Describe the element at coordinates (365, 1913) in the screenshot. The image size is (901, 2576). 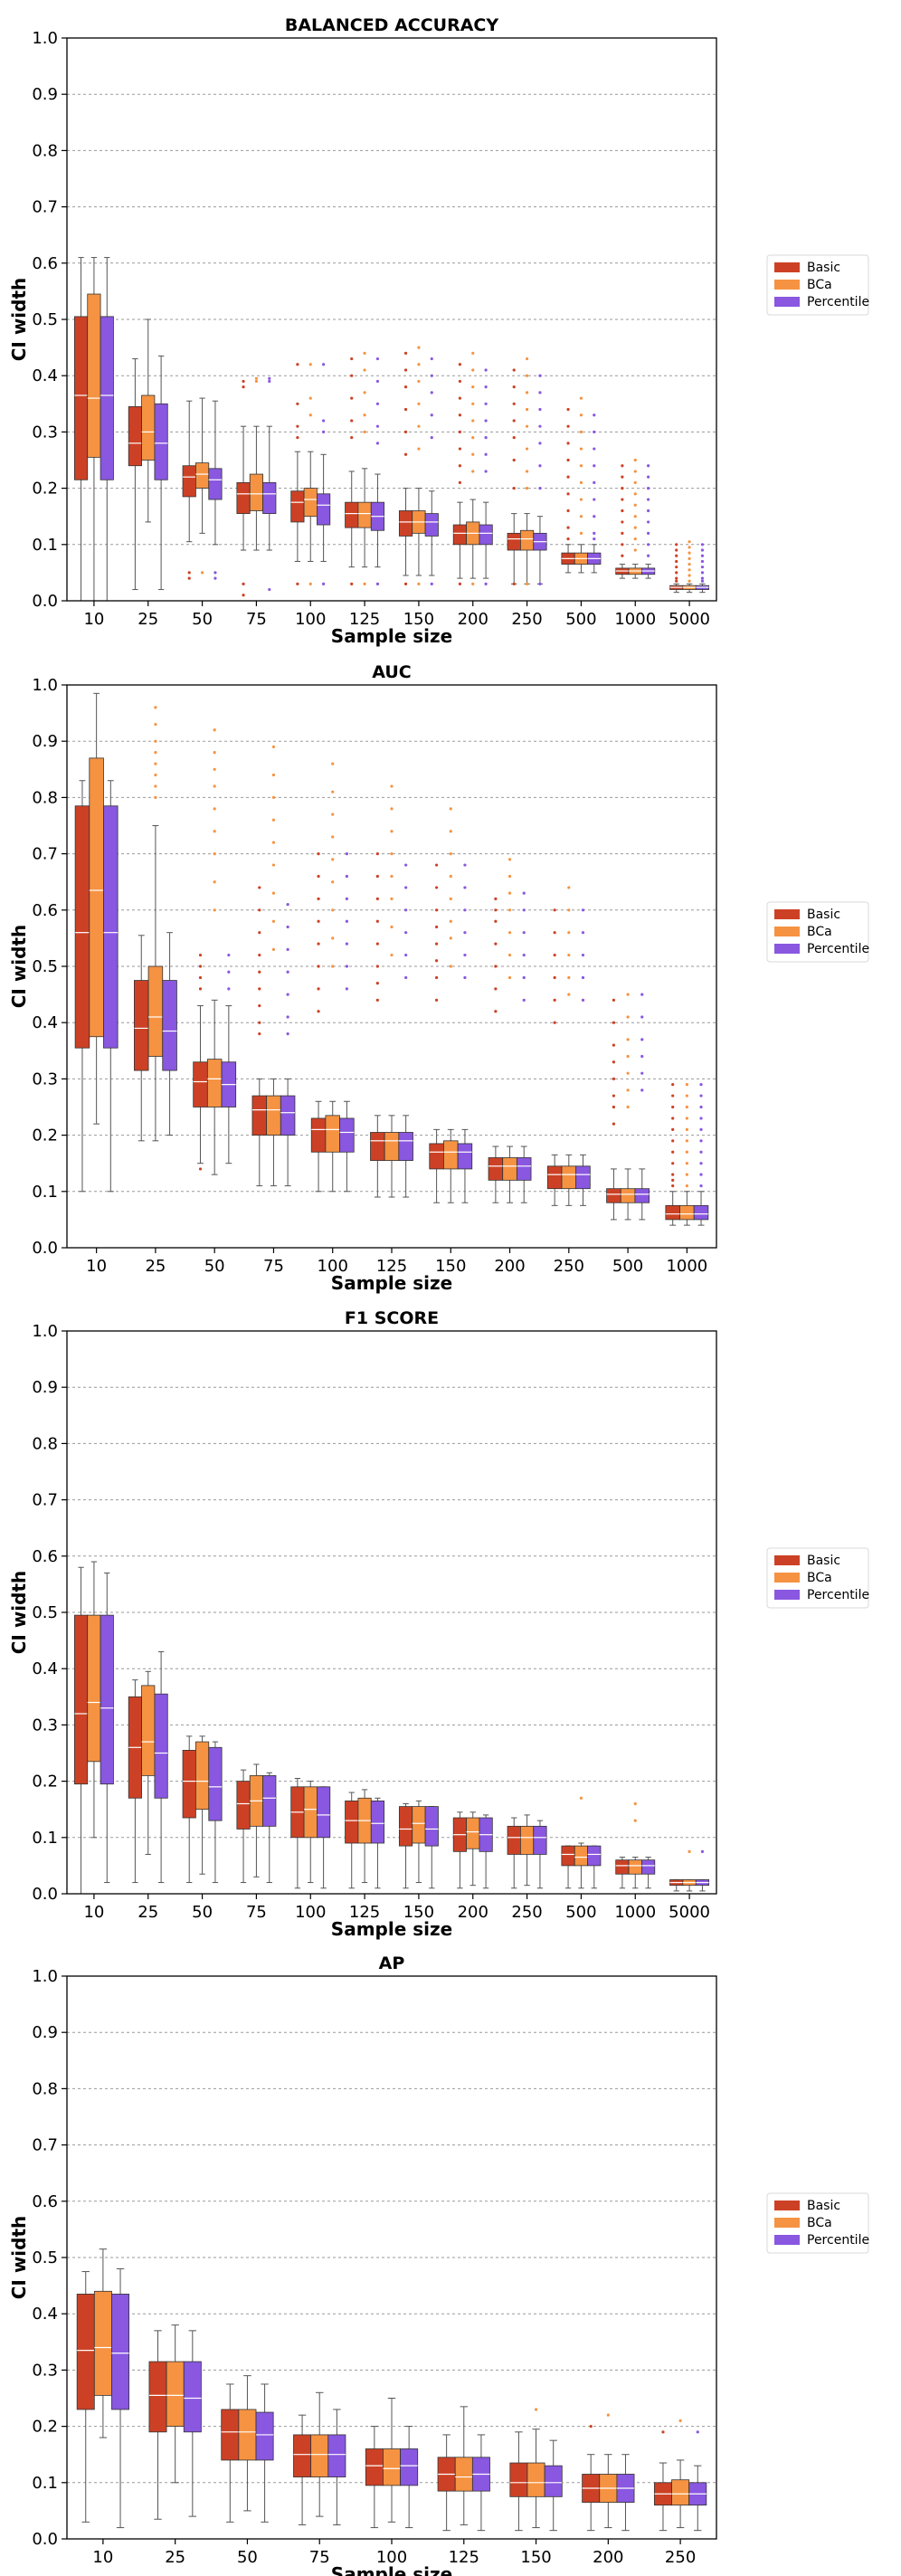
I see `x-tick-label: 125` at that location.